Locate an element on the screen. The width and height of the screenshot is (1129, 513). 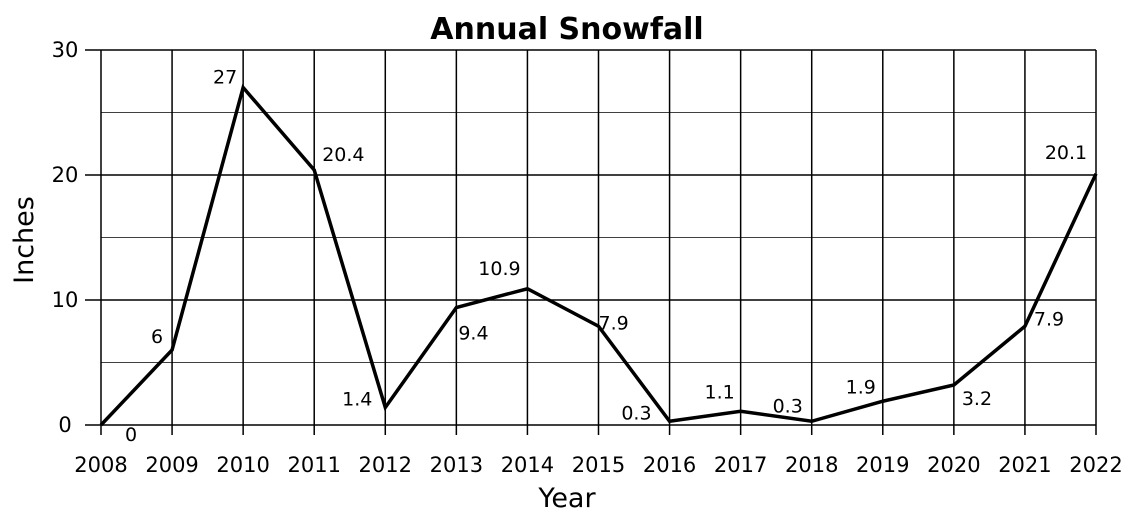
y-tick-label: 10 is located at coordinates (65, 300).